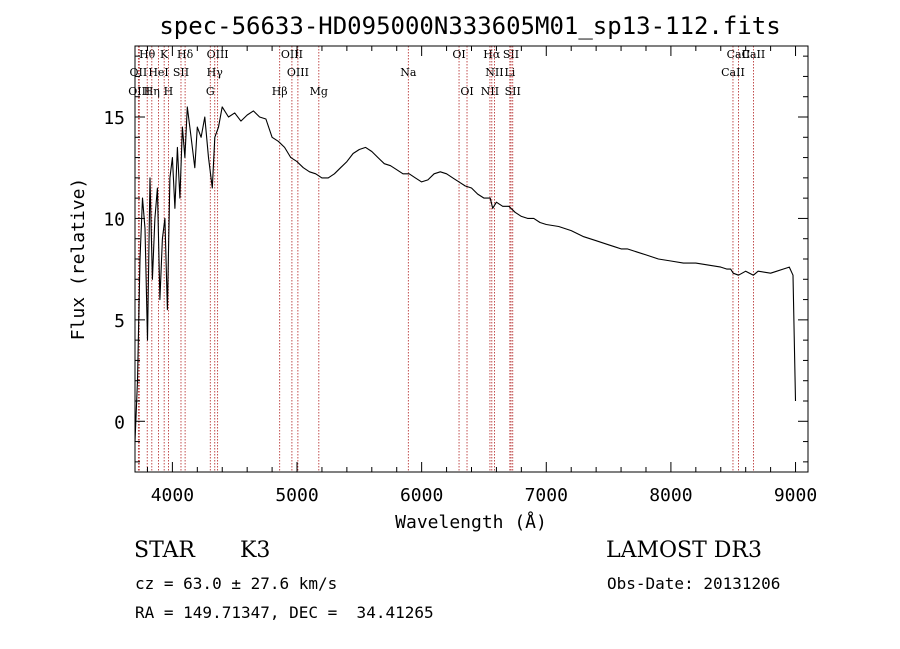 The width and height of the screenshot is (900, 649). I want to click on survey-name: LAMOST DR3, so click(684, 550).